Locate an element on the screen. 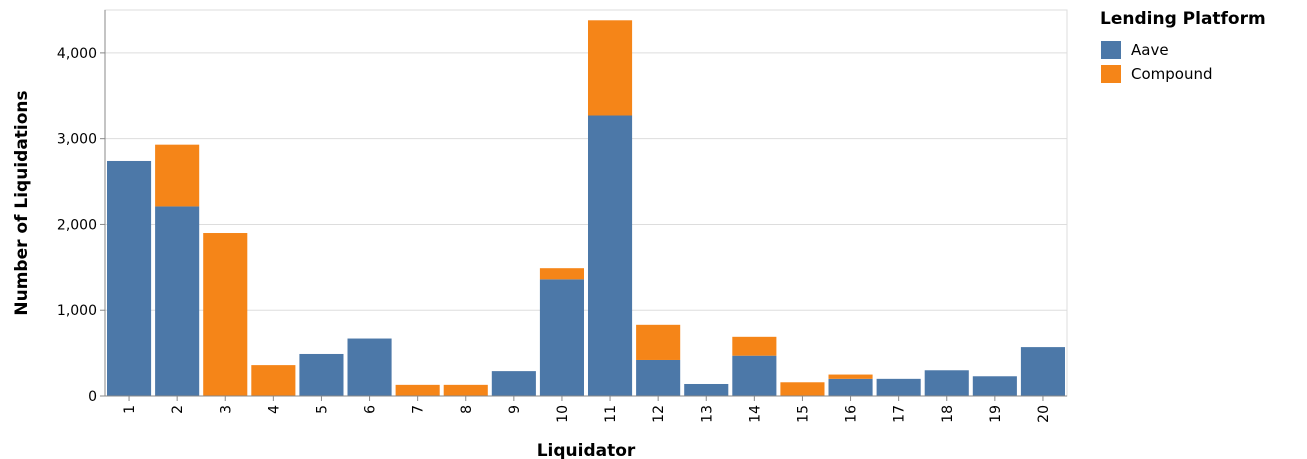  x-tick-label: 11 is located at coordinates (611, 414).